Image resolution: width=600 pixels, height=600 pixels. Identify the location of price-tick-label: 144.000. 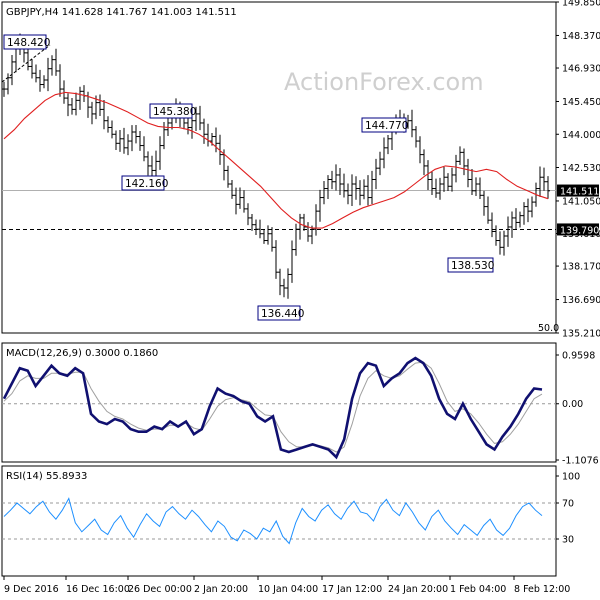
(581, 135).